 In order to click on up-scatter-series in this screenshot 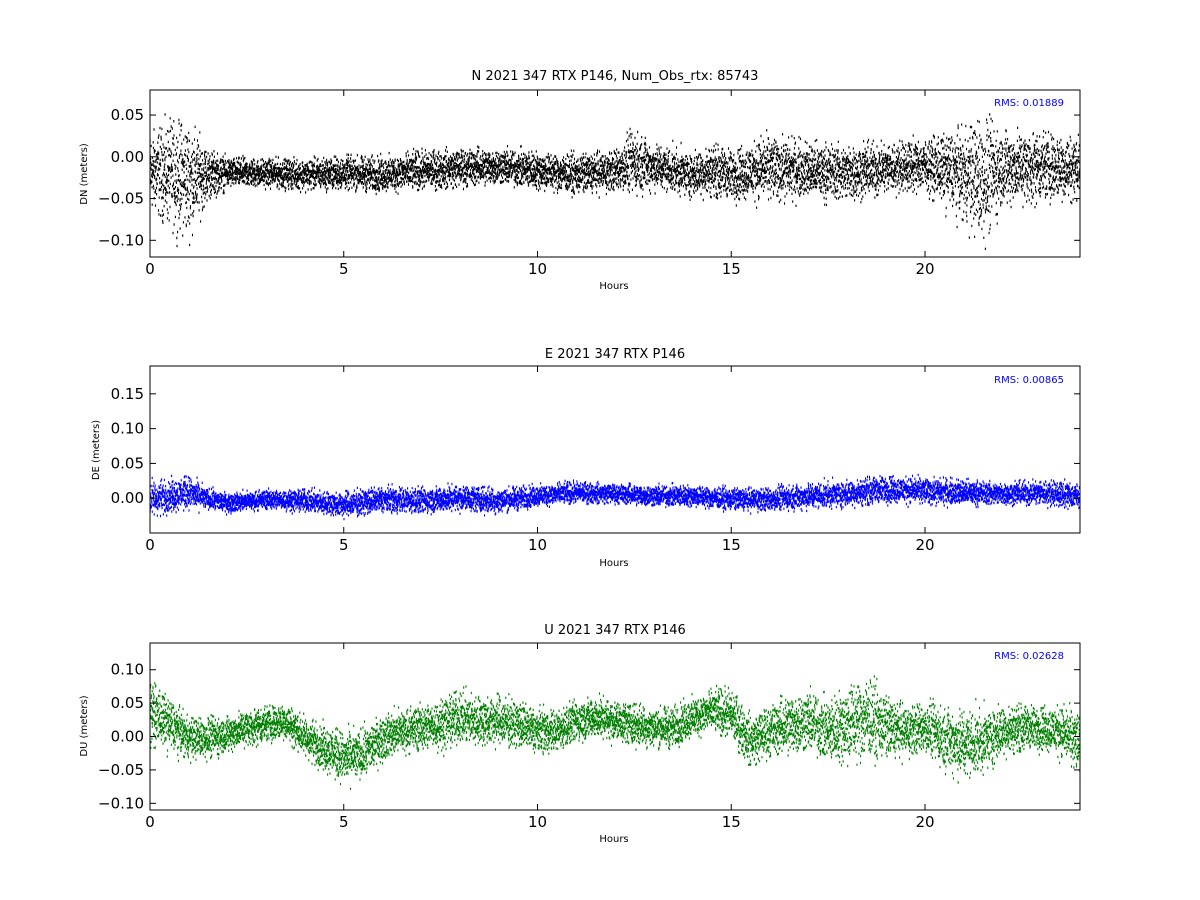, I will do `click(615, 732)`.